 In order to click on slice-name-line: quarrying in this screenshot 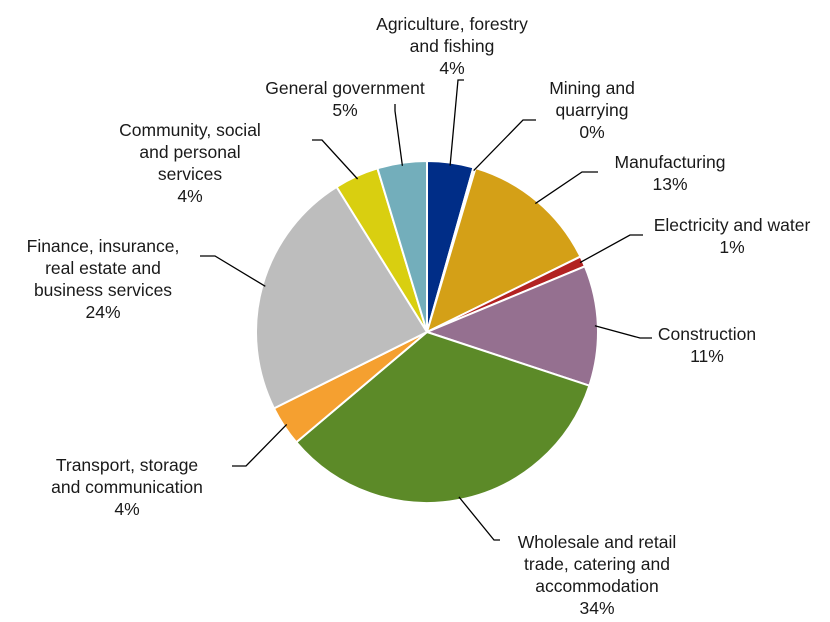, I will do `click(592, 110)`.